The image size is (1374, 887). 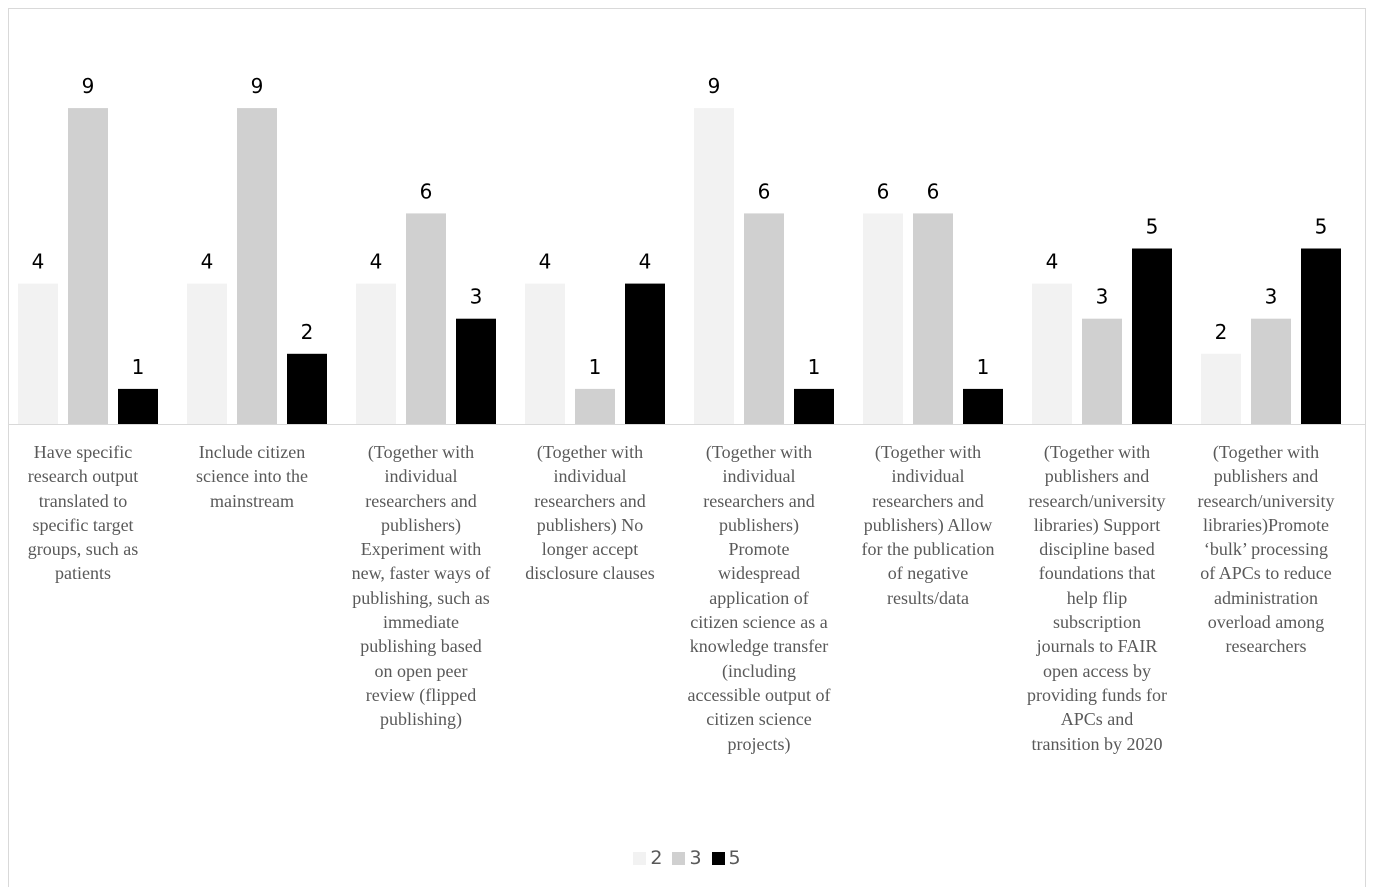 I want to click on legend-label-3: 3, so click(x=695, y=858).